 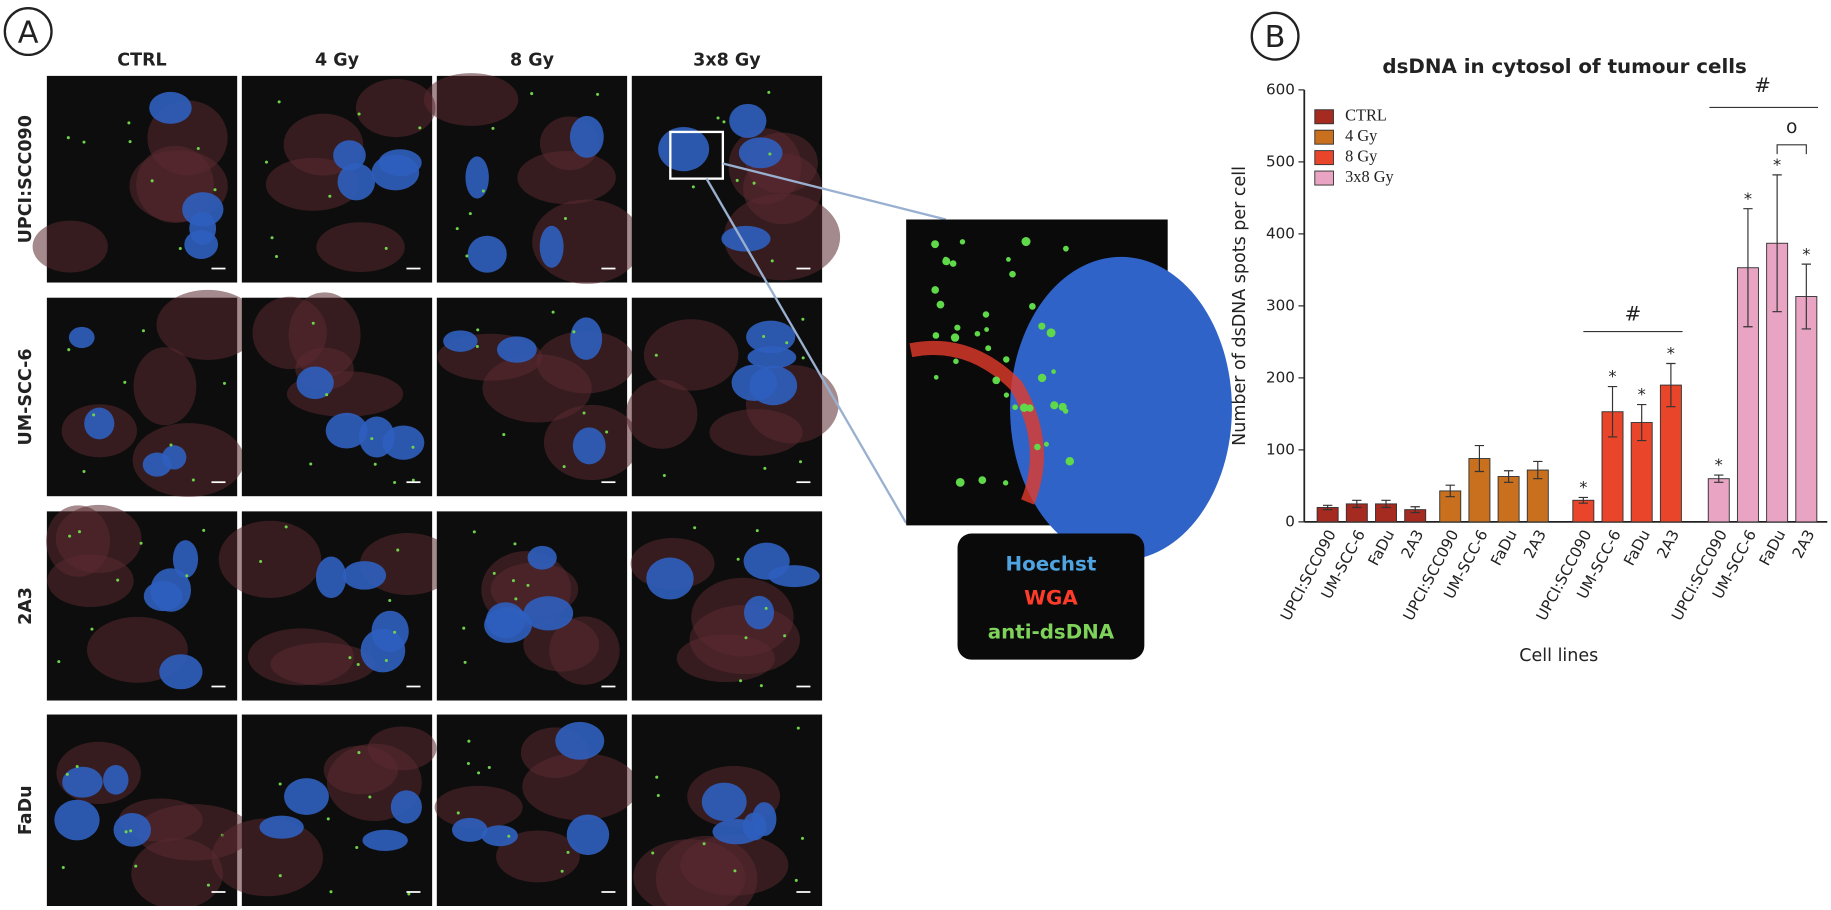 I want to click on y-tick-label: 0, so click(x=1290, y=521).